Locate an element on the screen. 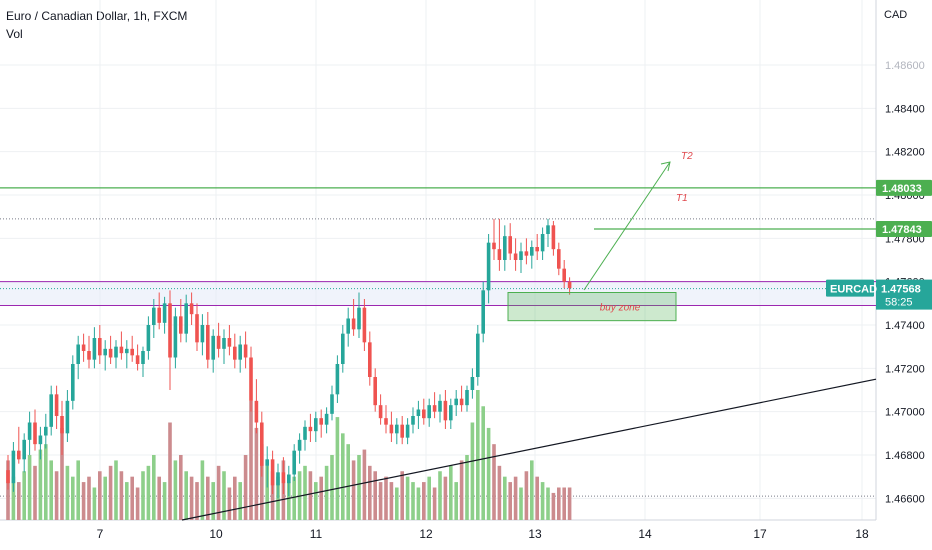  symbol-tag-text: EURCAD is located at coordinates (853, 290).